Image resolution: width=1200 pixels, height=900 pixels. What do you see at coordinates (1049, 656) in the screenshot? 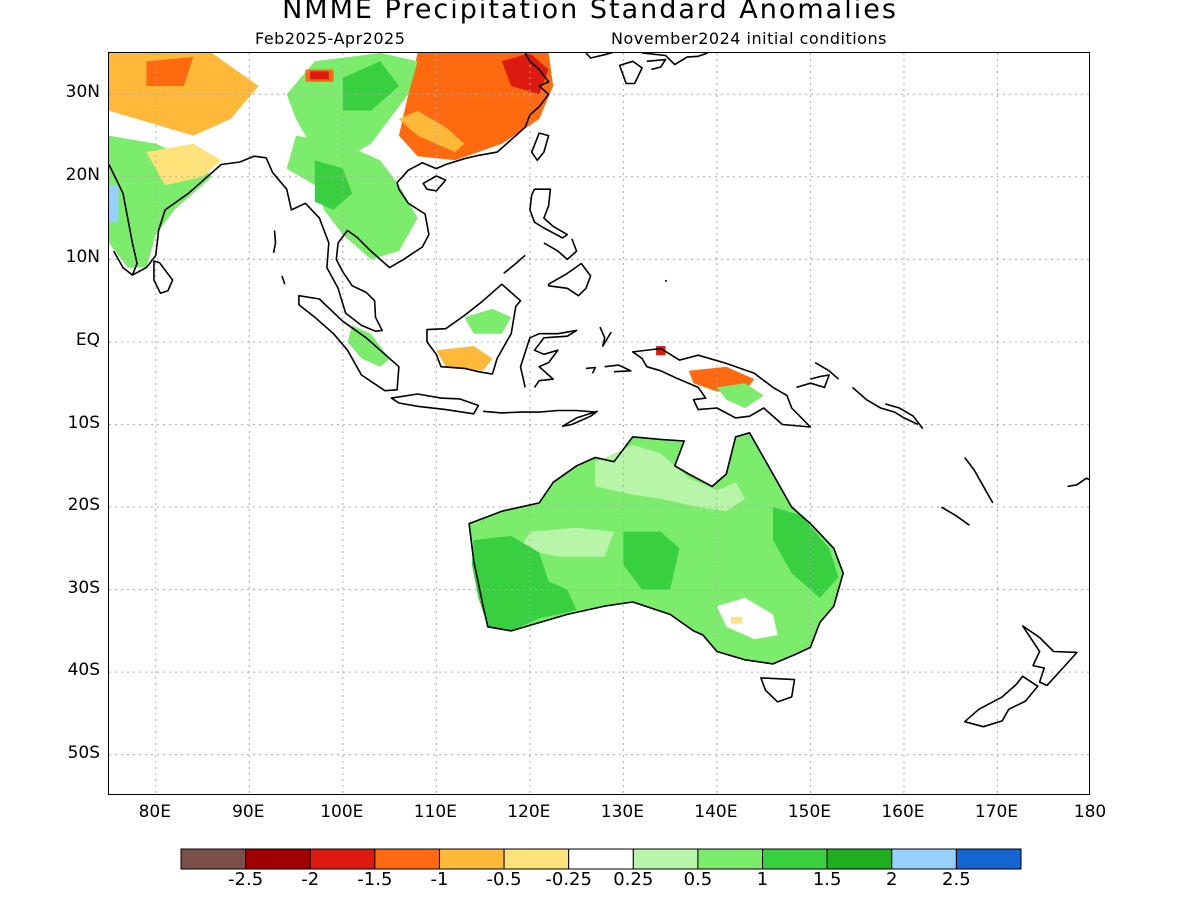
I see `coastline-nz-north` at bounding box center [1049, 656].